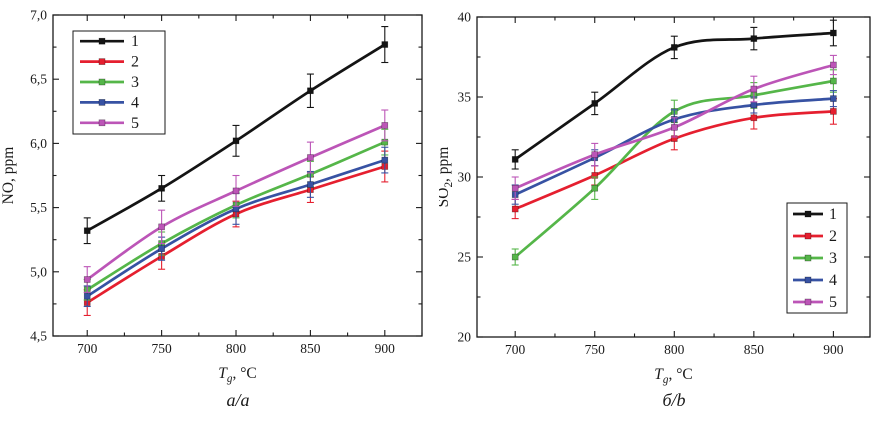 This screenshot has width=878, height=421. I want to click on y-tick-label: 7,0, so click(38, 15).